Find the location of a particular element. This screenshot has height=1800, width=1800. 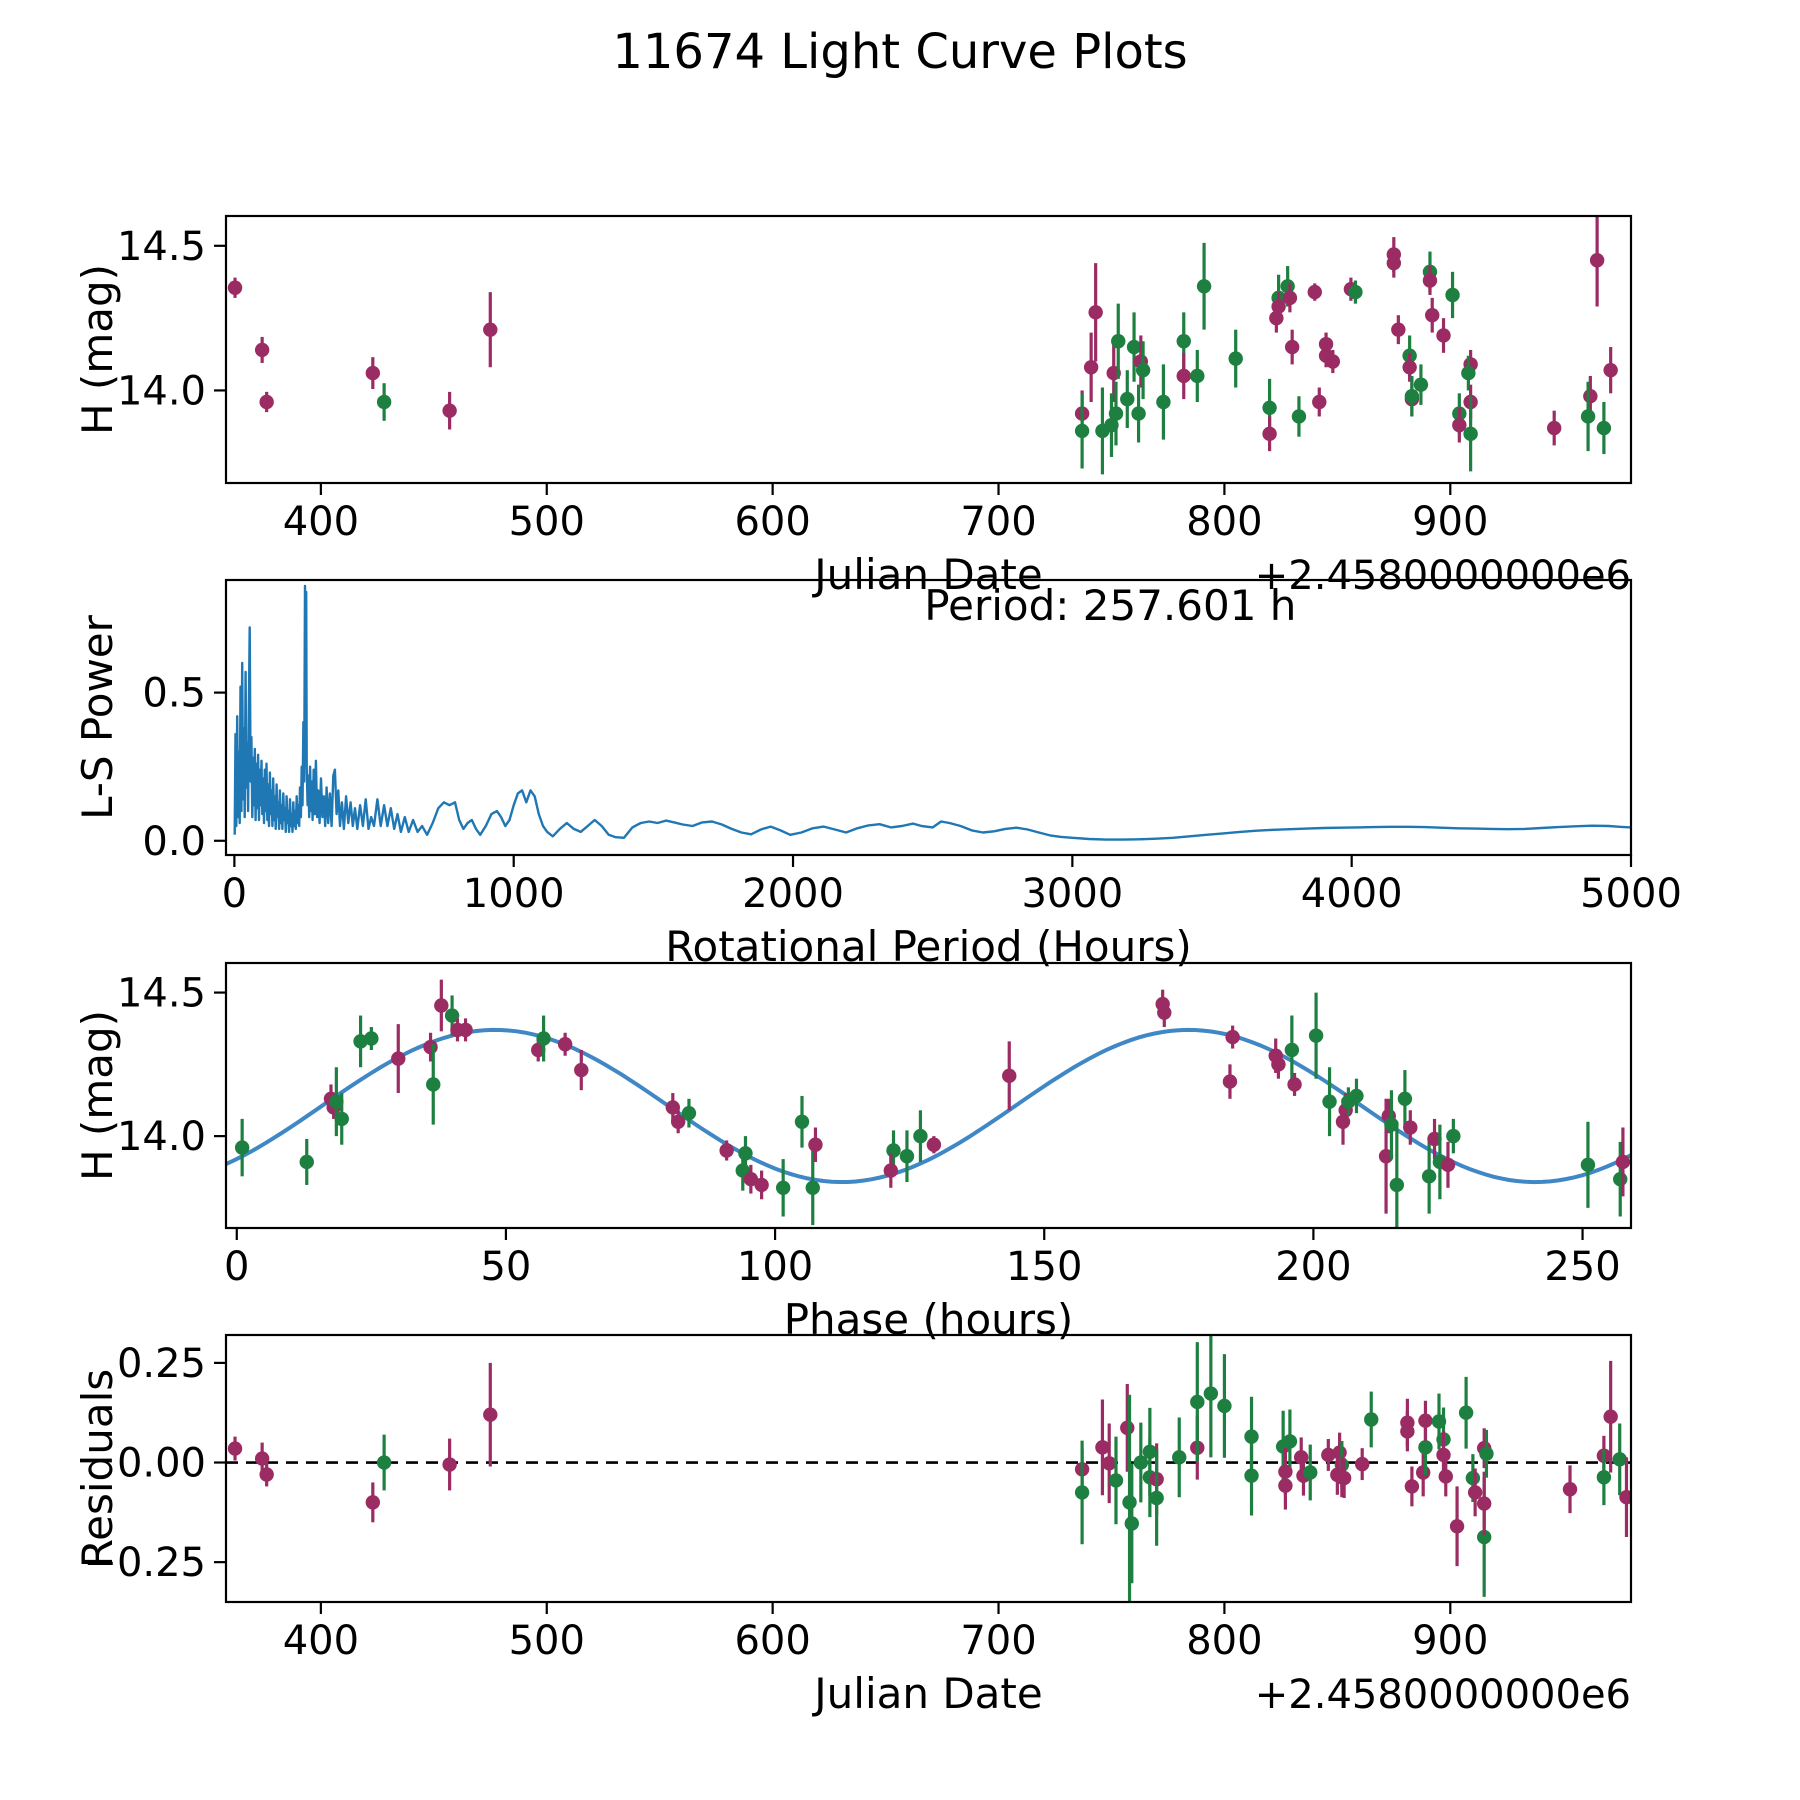

x-tick-label: 2000 is located at coordinates (793, 894).